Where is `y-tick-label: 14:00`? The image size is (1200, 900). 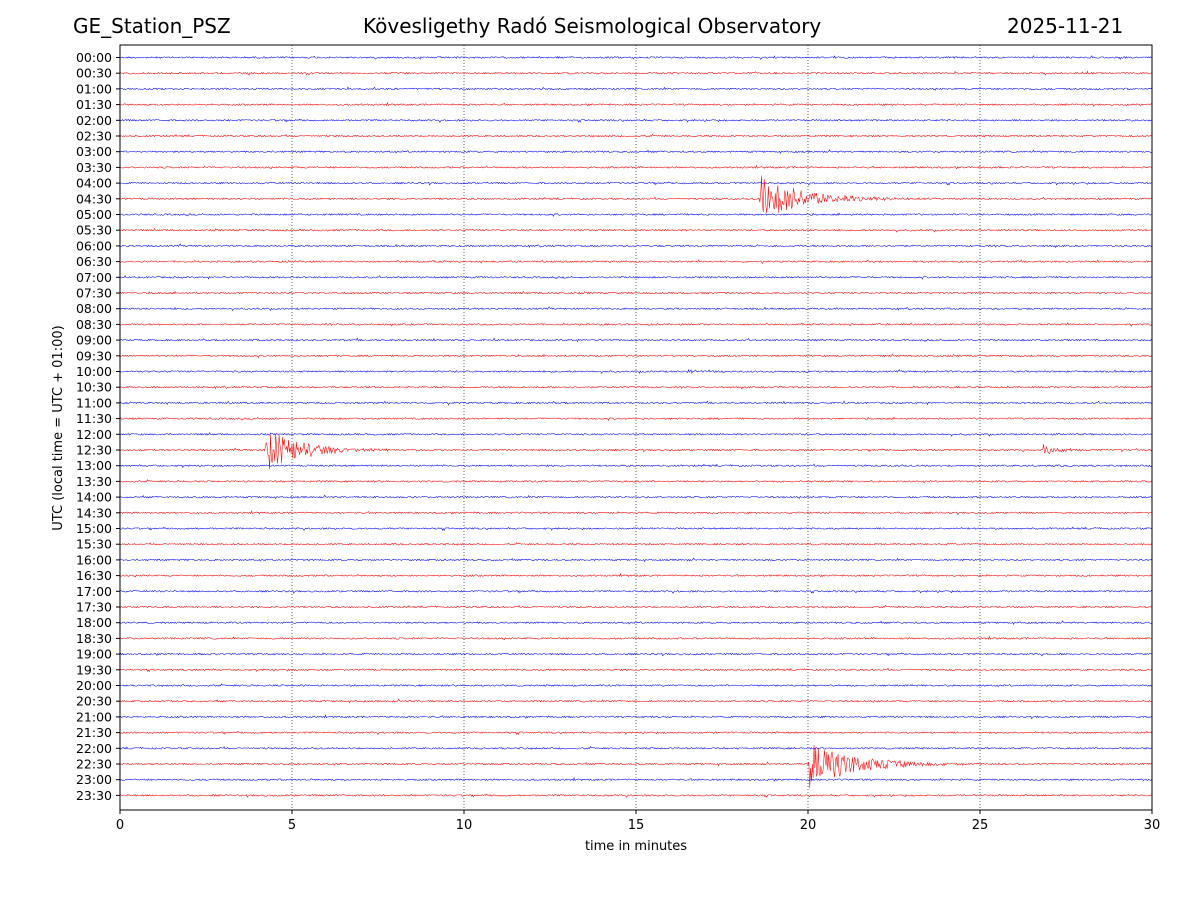 y-tick-label: 14:00 is located at coordinates (94, 497).